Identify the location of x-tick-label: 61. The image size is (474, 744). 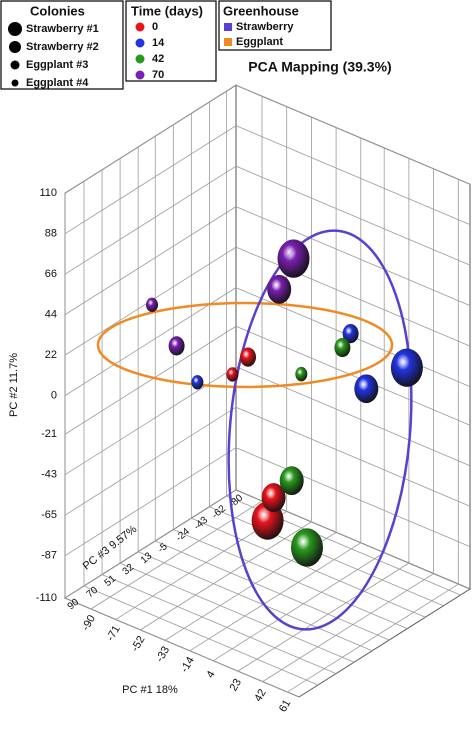
(285, 706).